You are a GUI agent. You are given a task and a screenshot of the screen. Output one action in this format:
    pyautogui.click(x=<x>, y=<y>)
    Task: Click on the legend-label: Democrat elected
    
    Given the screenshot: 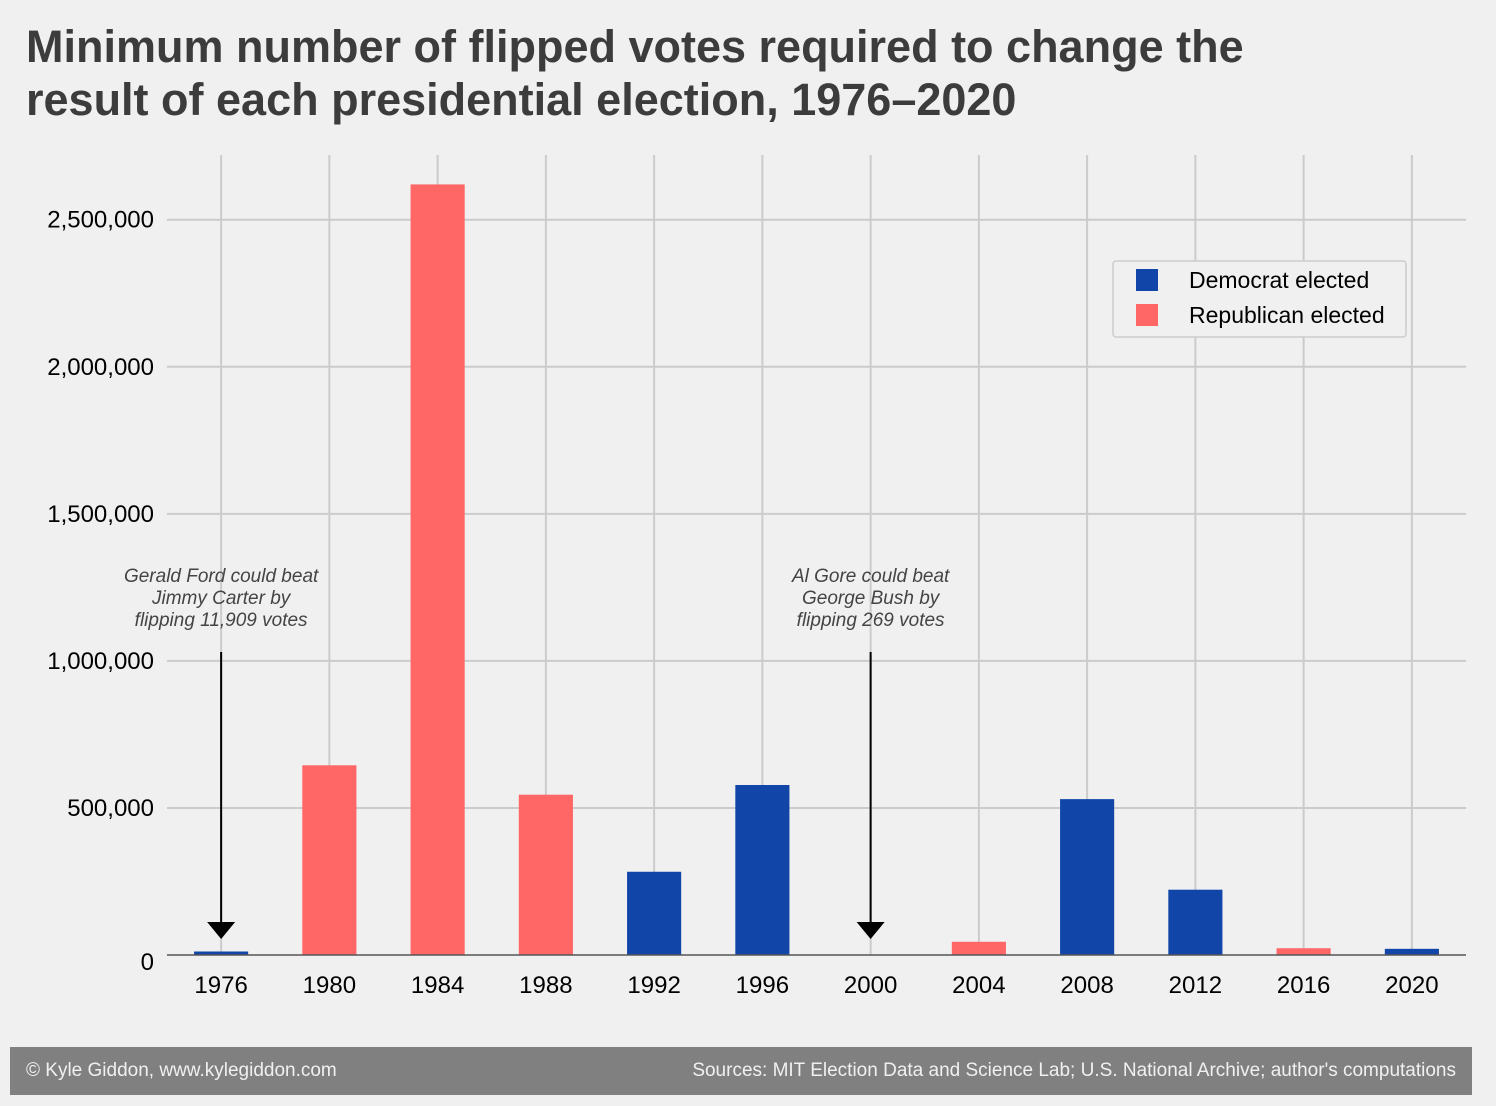 What is the action you would take?
    pyautogui.click(x=1279, y=280)
    